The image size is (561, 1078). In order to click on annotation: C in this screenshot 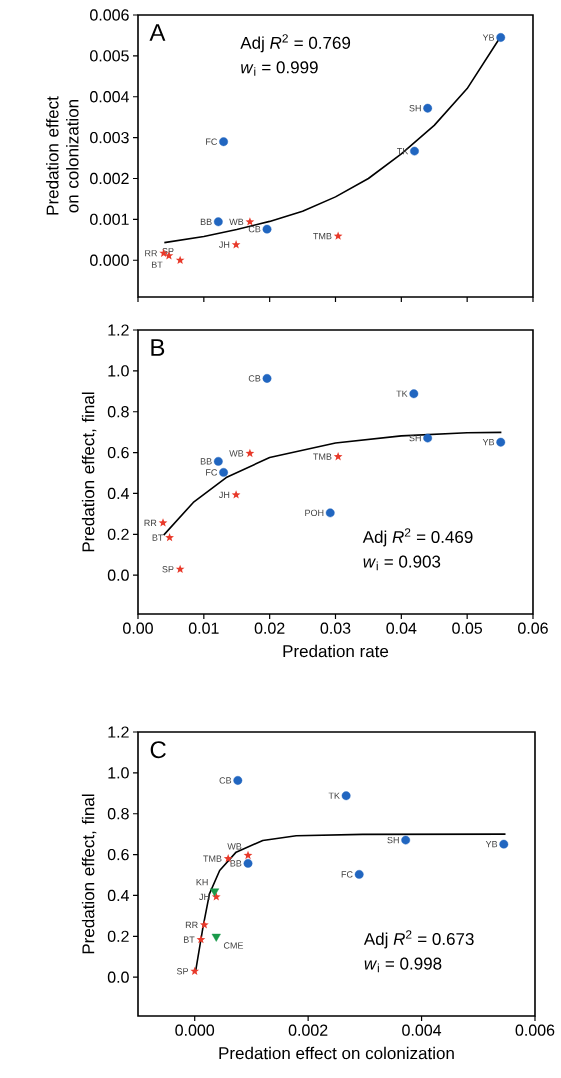, I will do `click(158, 750)`.